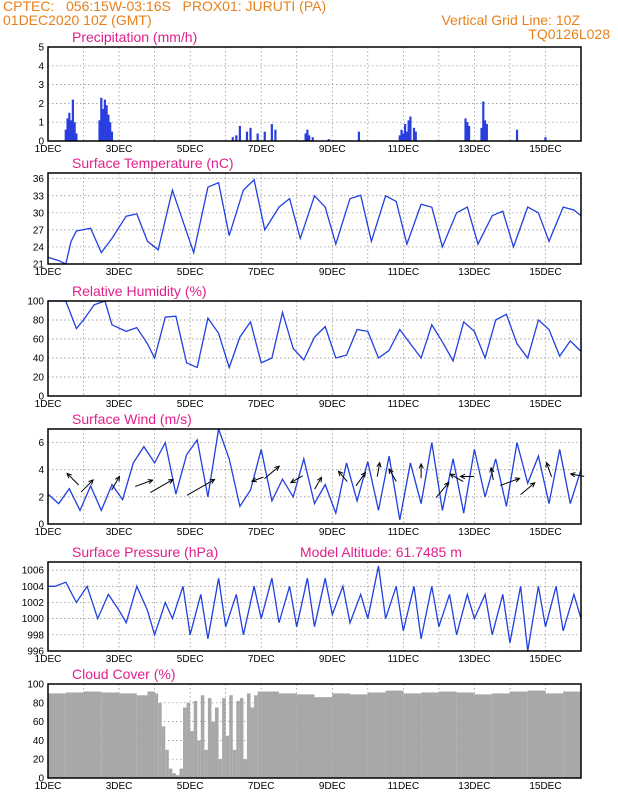  Describe the element at coordinates (33, 619) in the screenshot. I see `y-tick-label: 1000` at that location.